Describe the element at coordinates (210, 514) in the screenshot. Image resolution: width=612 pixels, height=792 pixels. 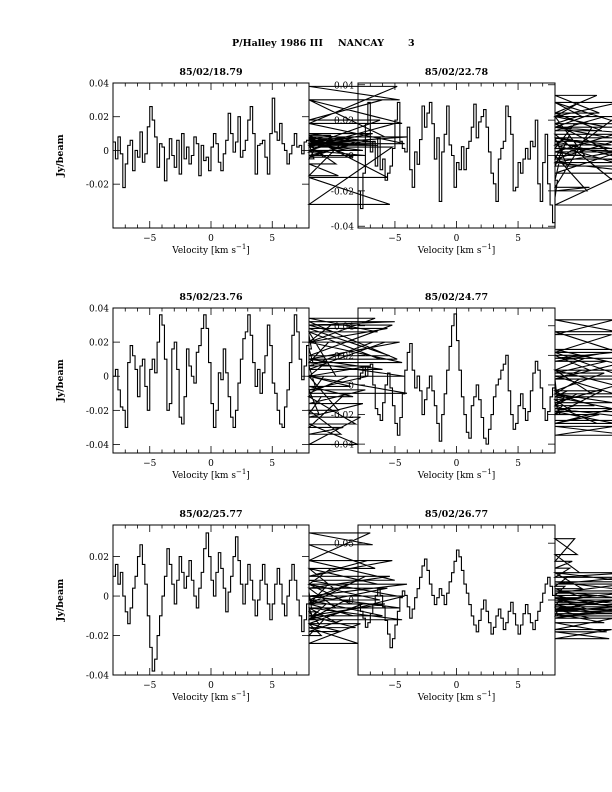
I see `panel-title: 85/02/25.77` at that location.